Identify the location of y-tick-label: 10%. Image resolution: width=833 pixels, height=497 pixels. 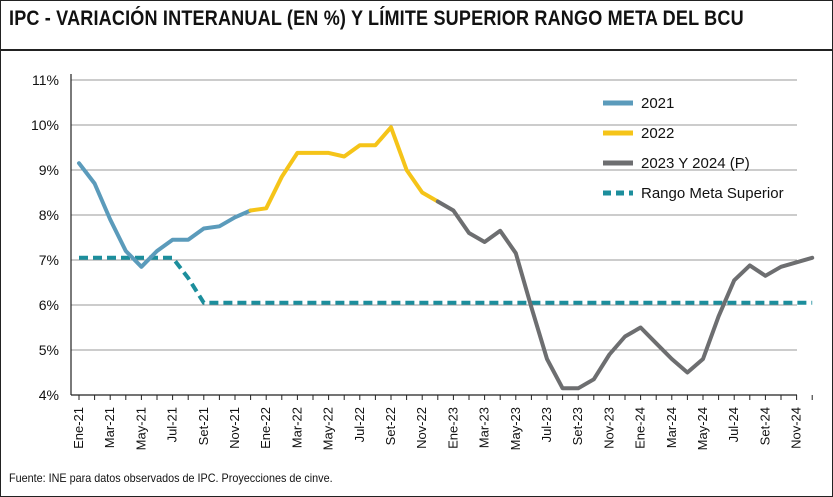
(45, 125).